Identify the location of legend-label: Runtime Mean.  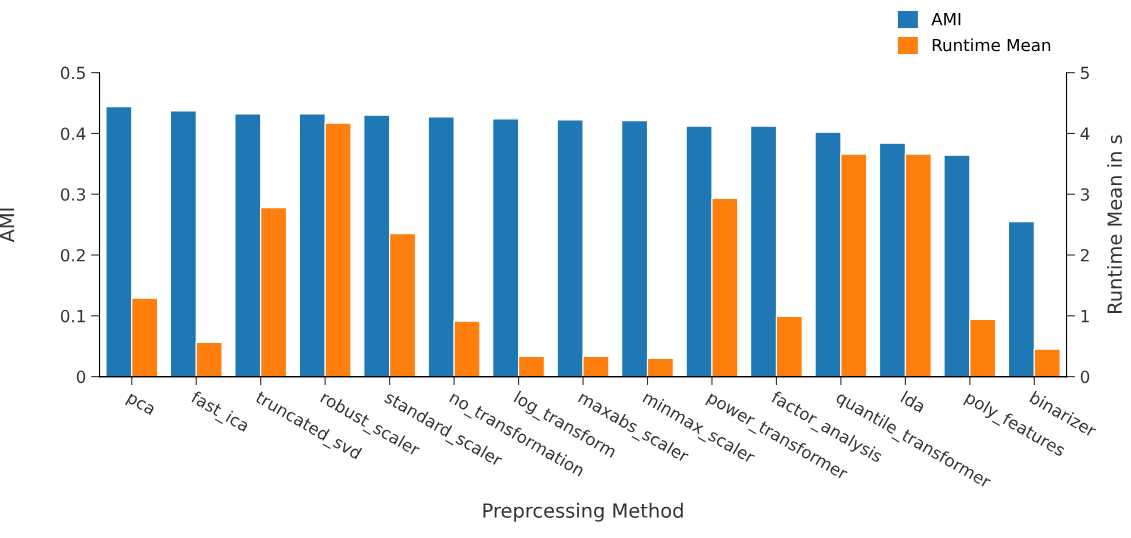
(991, 45).